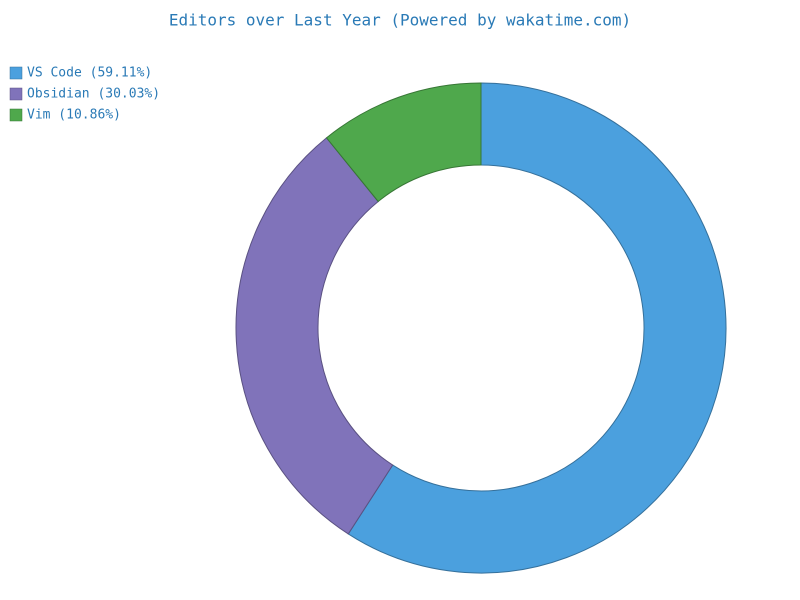 This screenshot has width=800, height=600. Describe the element at coordinates (93, 94) in the screenshot. I see `legend-label: Obsidian (30.03%)` at that location.